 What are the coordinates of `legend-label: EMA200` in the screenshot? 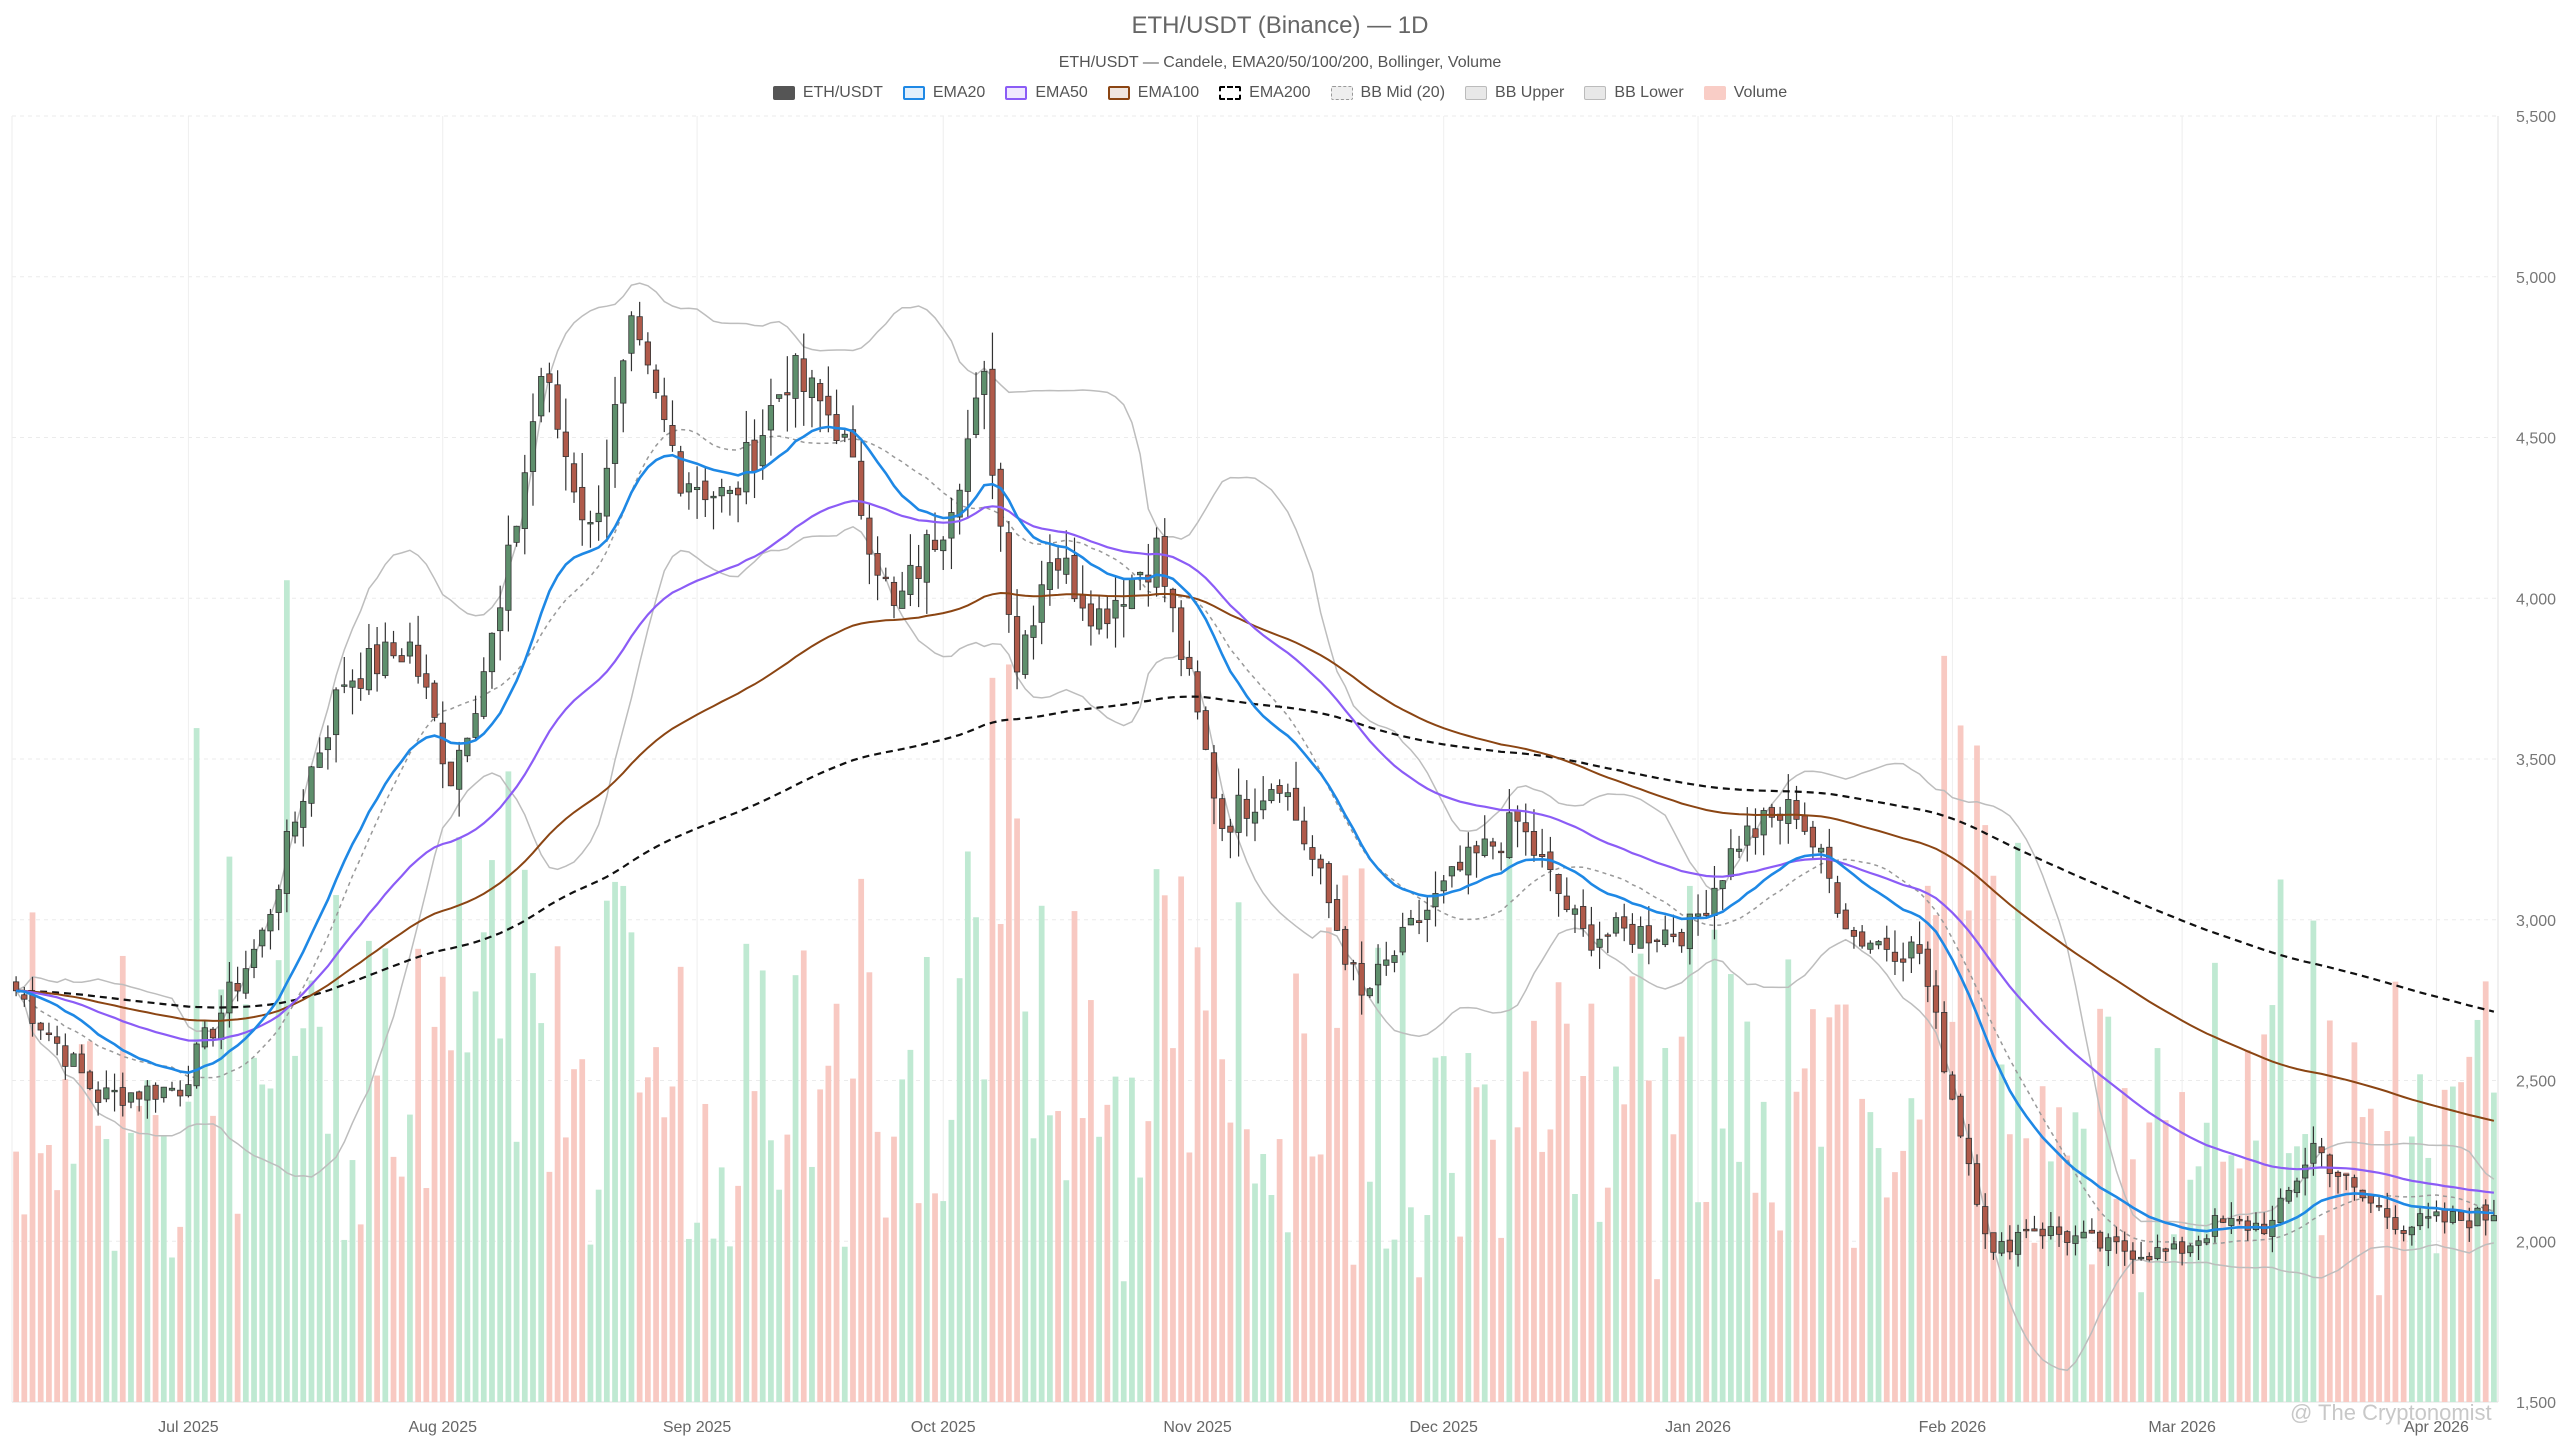 It's located at (1280, 92).